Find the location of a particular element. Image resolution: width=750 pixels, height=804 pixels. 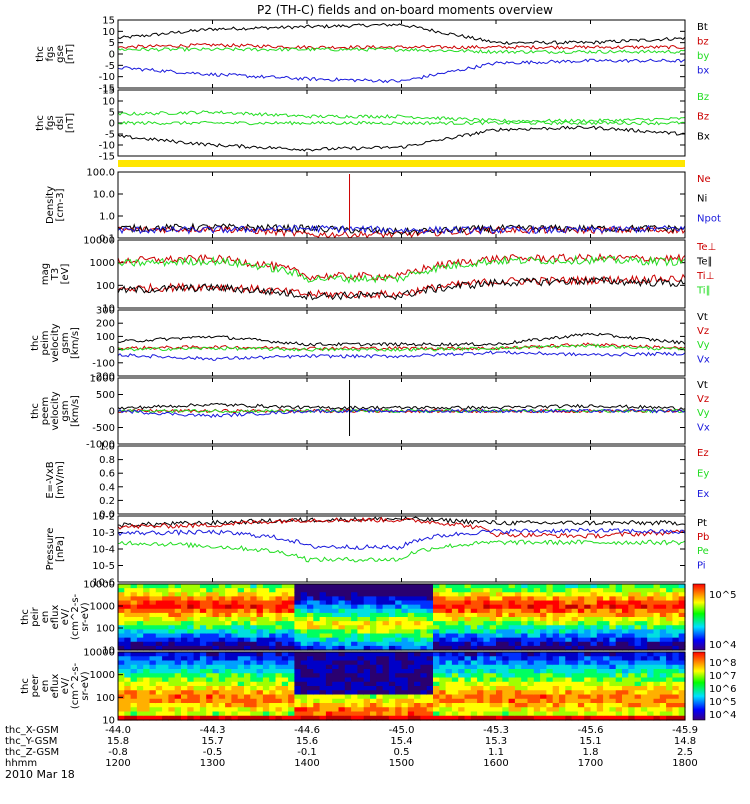

colorbar-label: 10^8 is located at coordinates (722, 663).